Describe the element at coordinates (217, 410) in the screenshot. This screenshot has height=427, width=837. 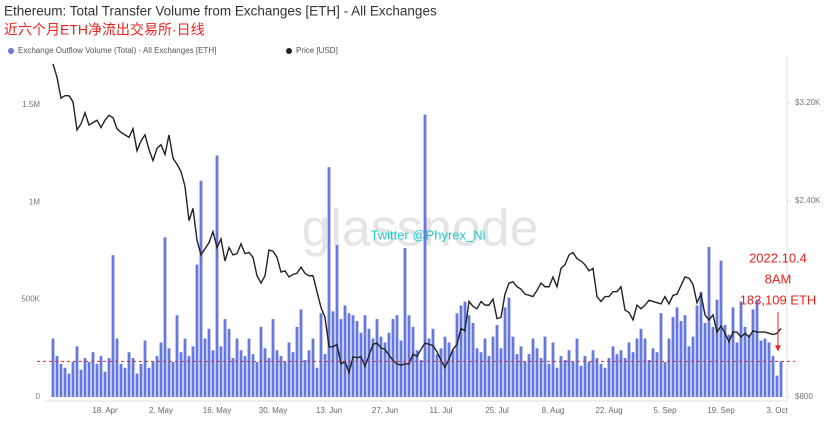
I see `x-tick-label: 16. May` at that location.